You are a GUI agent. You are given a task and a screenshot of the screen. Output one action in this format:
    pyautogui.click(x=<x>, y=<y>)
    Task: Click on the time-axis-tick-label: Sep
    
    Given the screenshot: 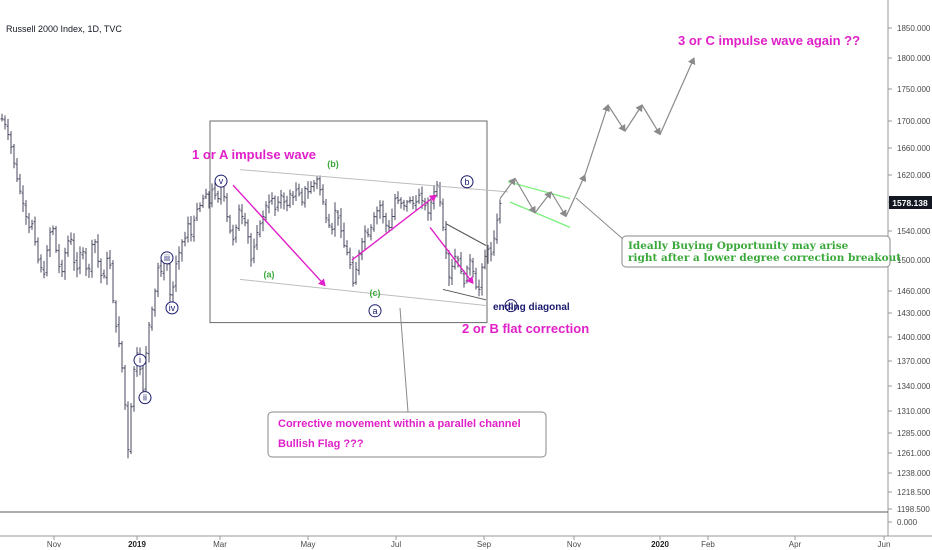 What is the action you would take?
    pyautogui.click(x=484, y=544)
    